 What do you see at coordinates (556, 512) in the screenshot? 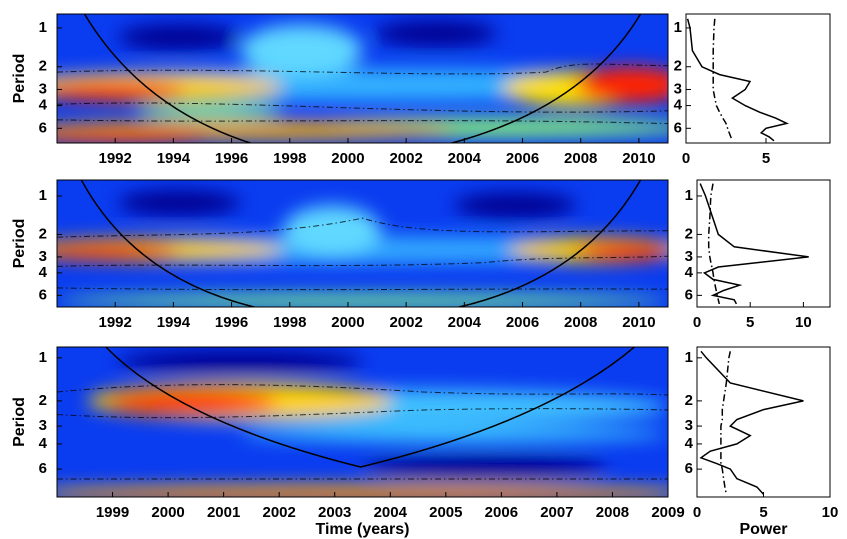
I see `x-tick-label: 2007` at bounding box center [556, 512].